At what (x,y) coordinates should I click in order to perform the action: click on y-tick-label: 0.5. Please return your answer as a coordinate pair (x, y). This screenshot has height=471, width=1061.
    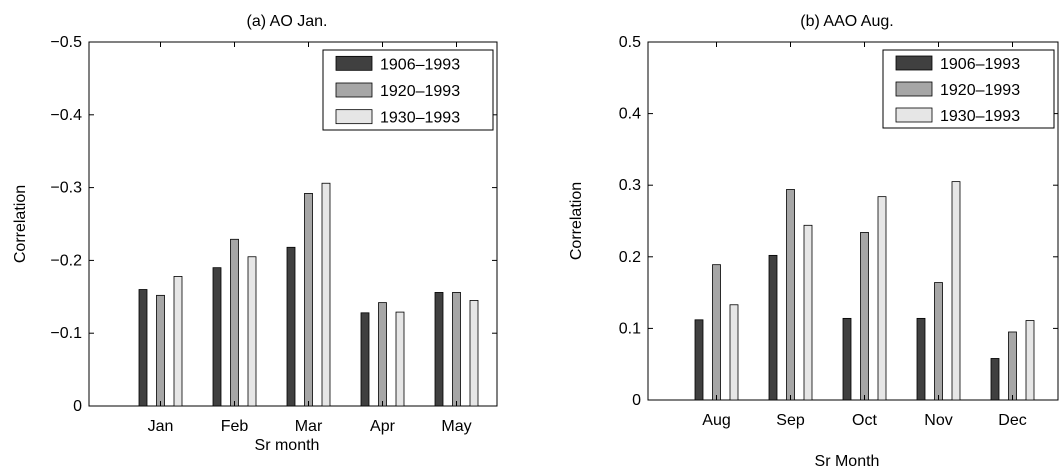
    Looking at the image, I should click on (630, 42).